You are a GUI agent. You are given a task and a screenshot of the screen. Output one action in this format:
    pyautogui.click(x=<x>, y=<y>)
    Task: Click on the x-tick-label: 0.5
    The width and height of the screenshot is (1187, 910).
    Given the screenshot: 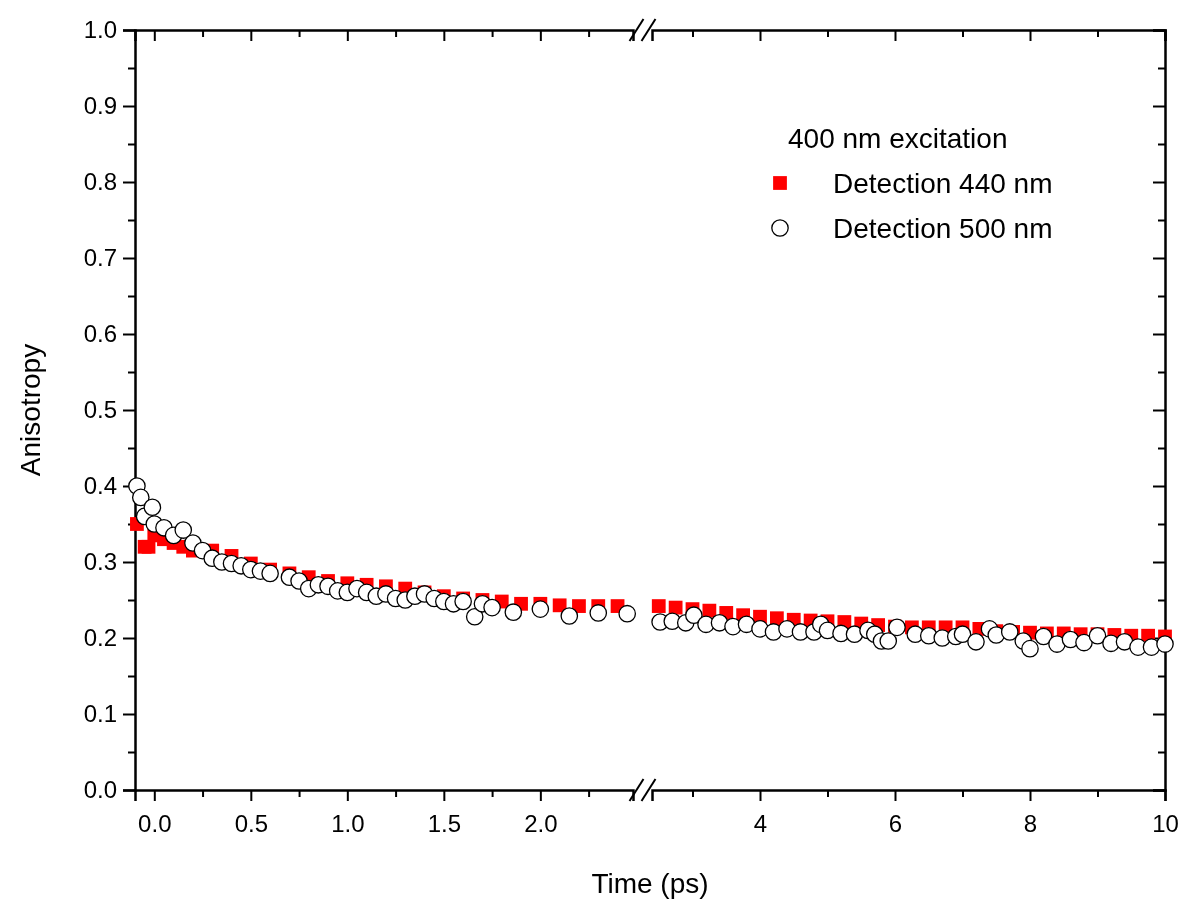 What is the action you would take?
    pyautogui.click(x=251, y=824)
    